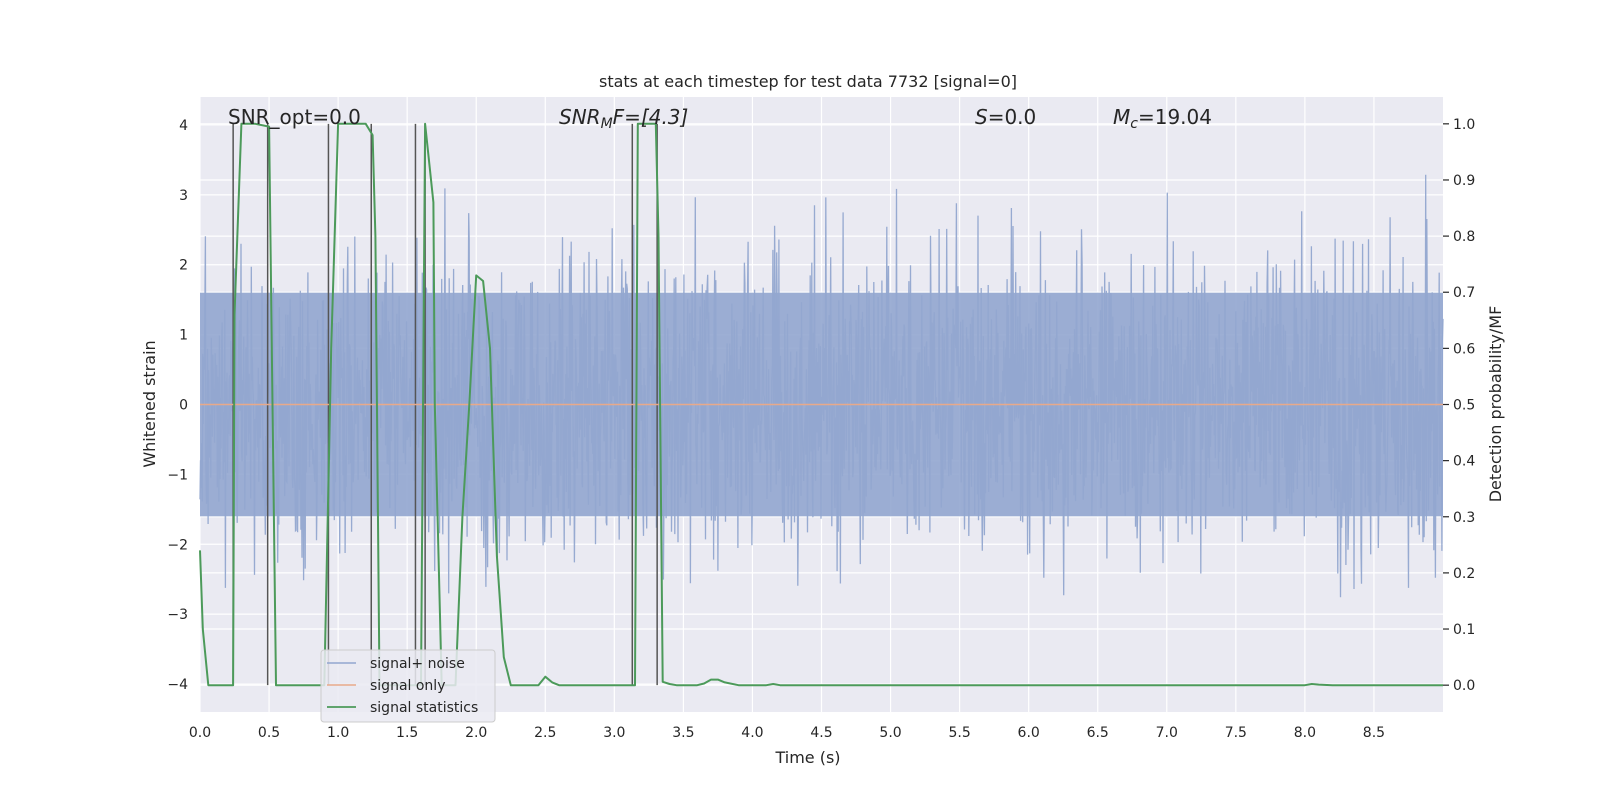 This screenshot has width=1600, height=800. What do you see at coordinates (890, 733) in the screenshot?
I see `x-tick-label-10: 5.0` at bounding box center [890, 733].